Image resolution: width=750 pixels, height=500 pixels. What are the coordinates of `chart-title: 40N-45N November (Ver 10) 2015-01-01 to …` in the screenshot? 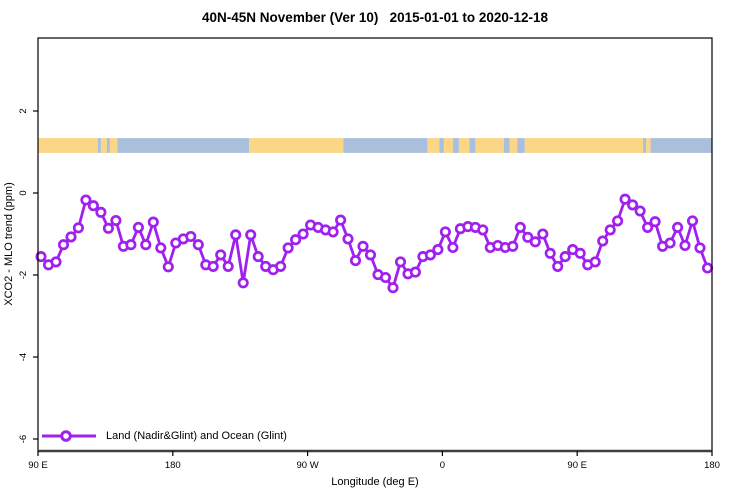 It's located at (375, 17).